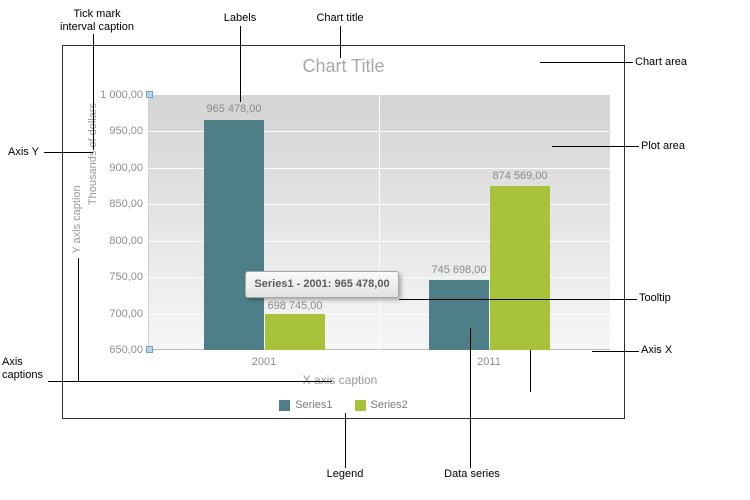  I want to click on y-tick-label: 800,00, so click(126, 241).